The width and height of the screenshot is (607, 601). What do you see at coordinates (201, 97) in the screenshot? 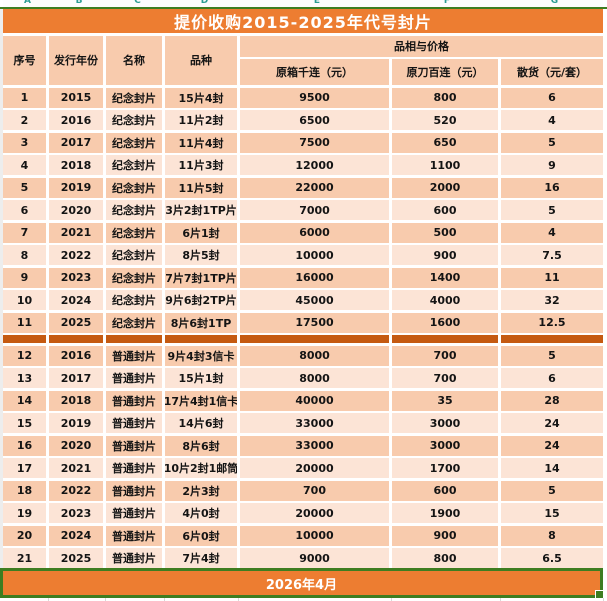
I see `cell-variety: 15片4封` at bounding box center [201, 97].